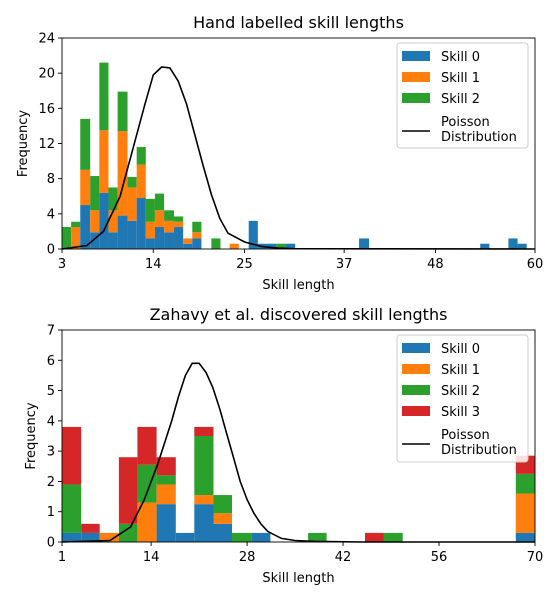 This screenshot has height=600, width=550. I want to click on bar-skill2-bin8, so click(223, 504).